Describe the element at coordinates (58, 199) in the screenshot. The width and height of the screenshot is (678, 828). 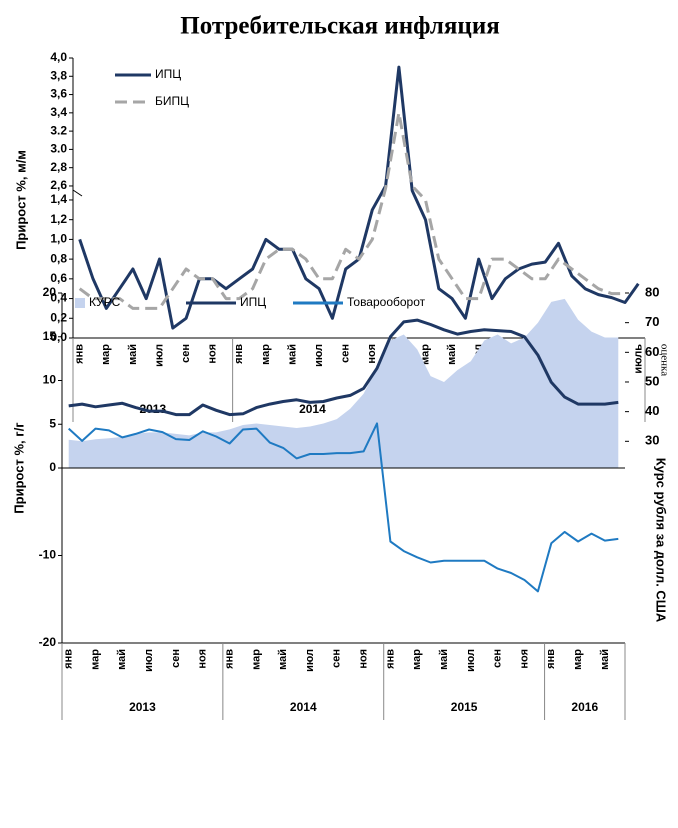
I see `y-tick-label: 1,4` at that location.